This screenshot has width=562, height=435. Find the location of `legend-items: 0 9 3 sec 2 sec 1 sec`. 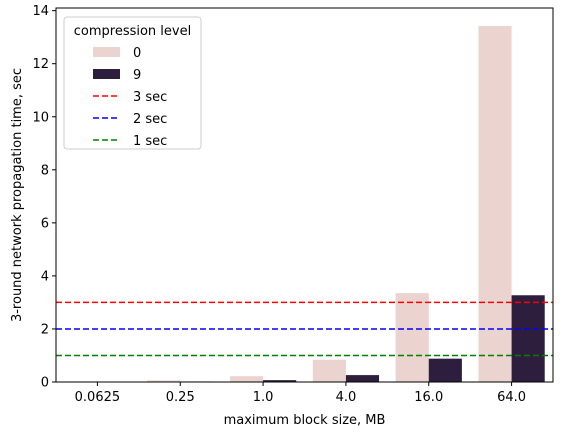

legend-items: 0 9 3 sec 2 sec 1 sec is located at coordinates (130, 97).